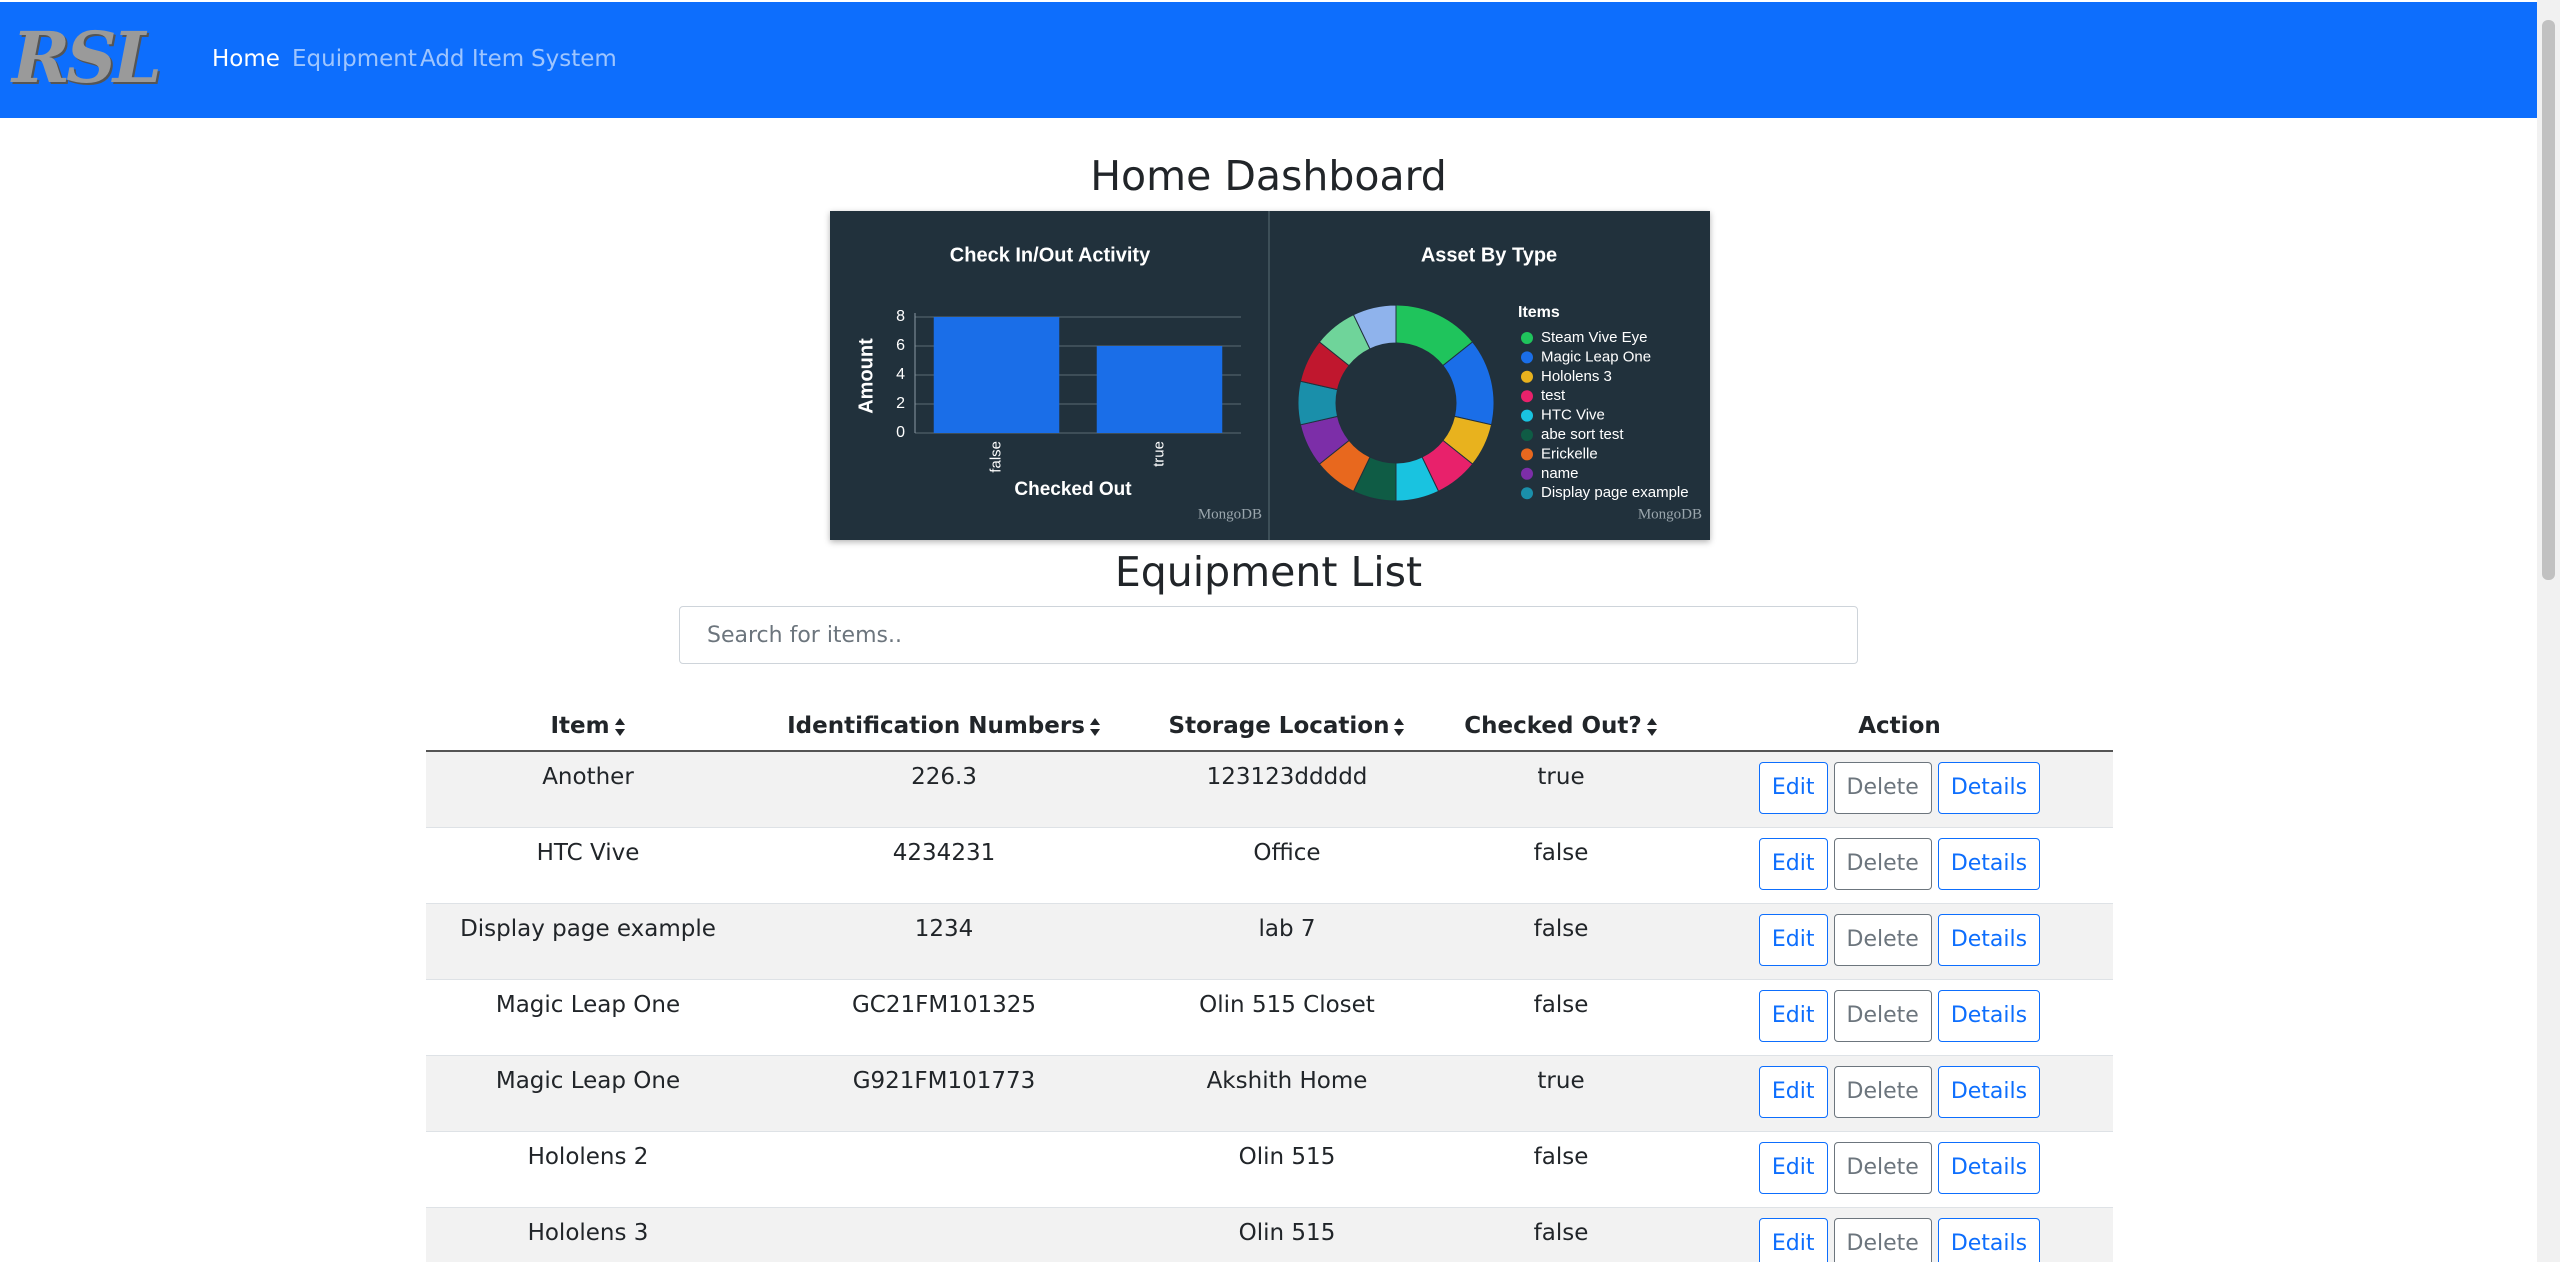  Describe the element at coordinates (472, 59) in the screenshot. I see `nav-link: Add Item` at that location.